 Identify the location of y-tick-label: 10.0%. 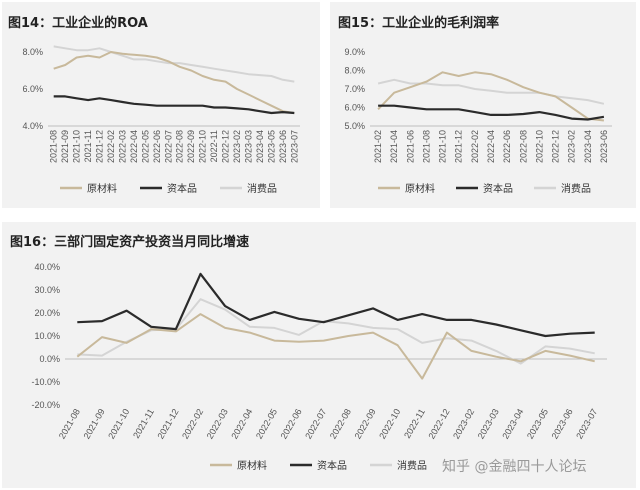
(47, 336).